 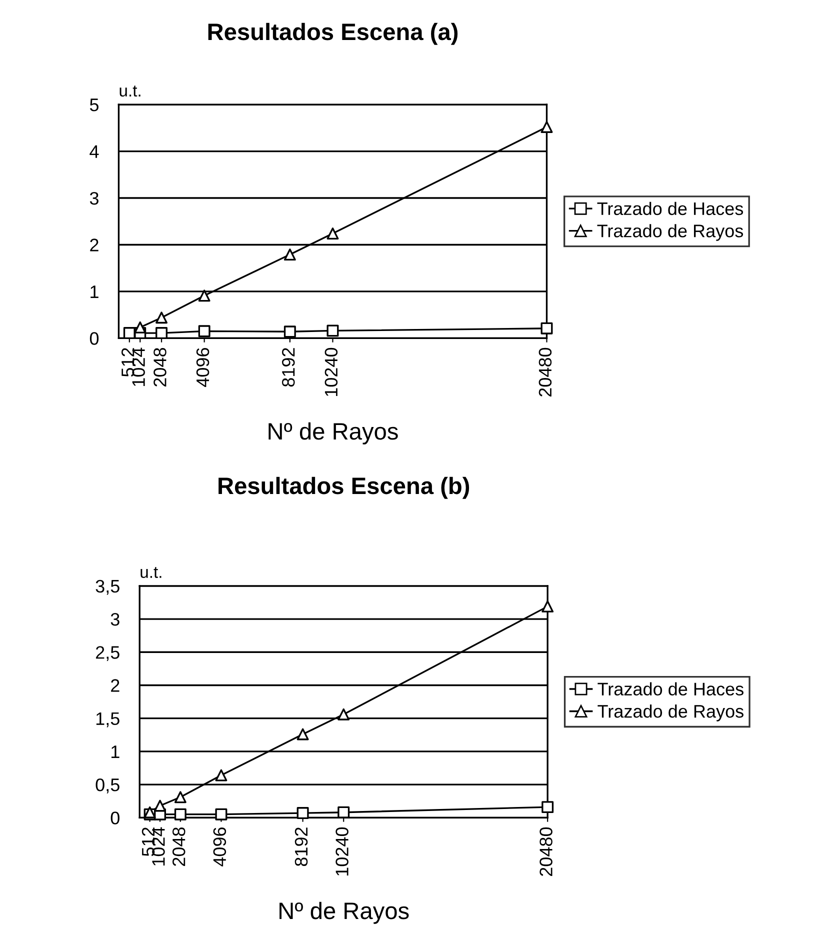 What do you see at coordinates (108, 653) in the screenshot?
I see `y-tick-label: 2,5` at bounding box center [108, 653].